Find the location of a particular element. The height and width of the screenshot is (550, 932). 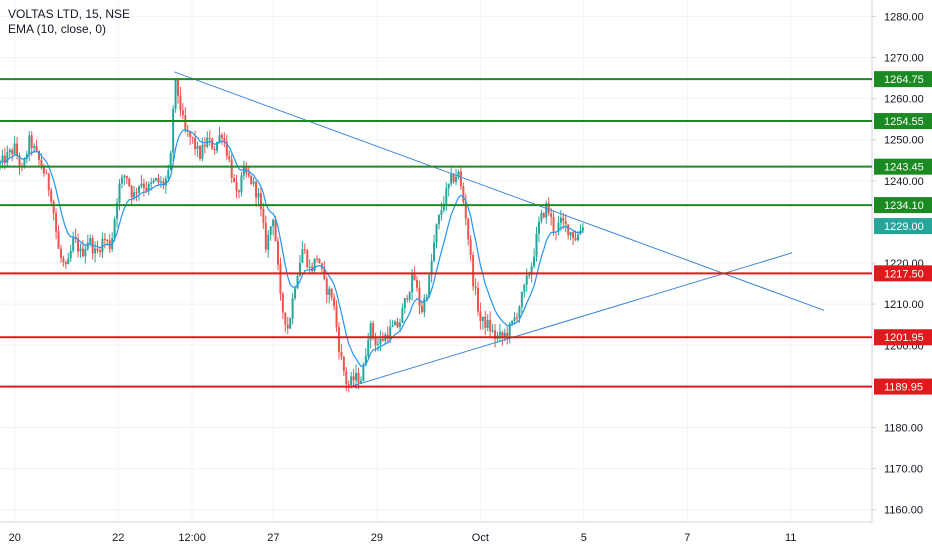

axis-corner is located at coordinates (902, 536).